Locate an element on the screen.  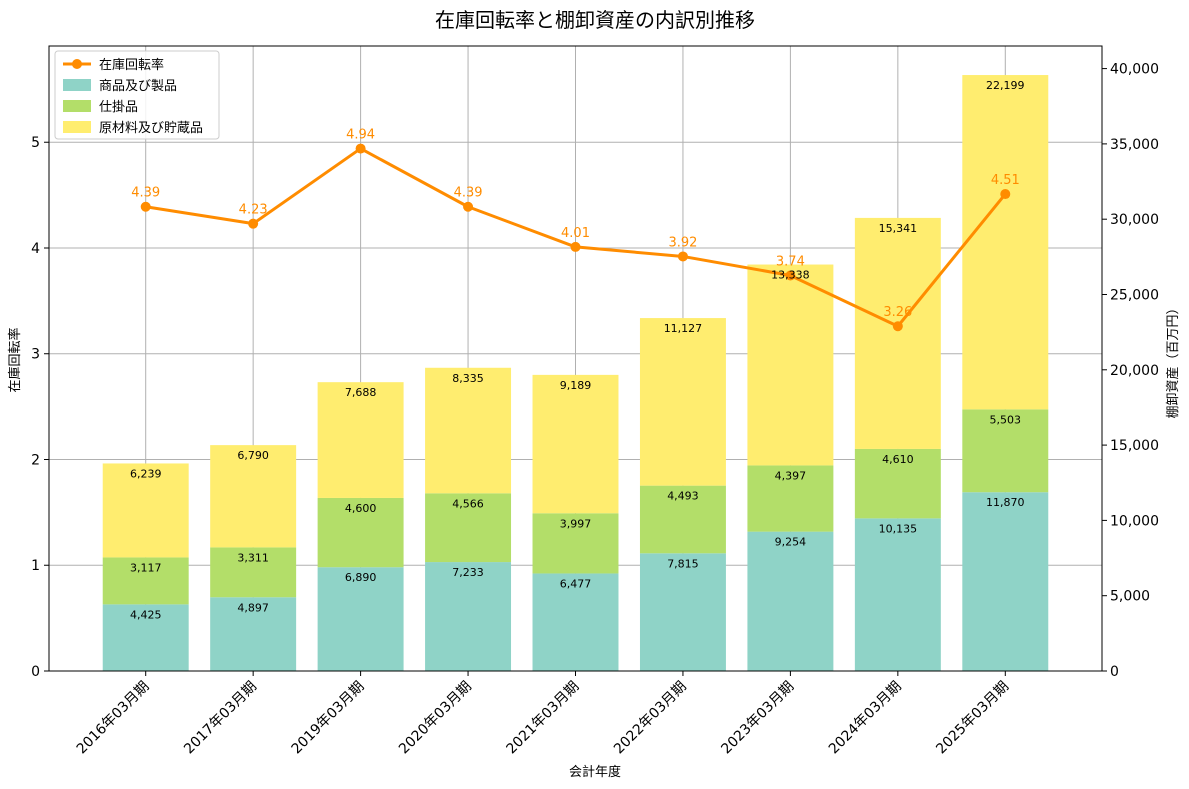
y-right-tick-label: 25,000 is located at coordinates (1134, 295).